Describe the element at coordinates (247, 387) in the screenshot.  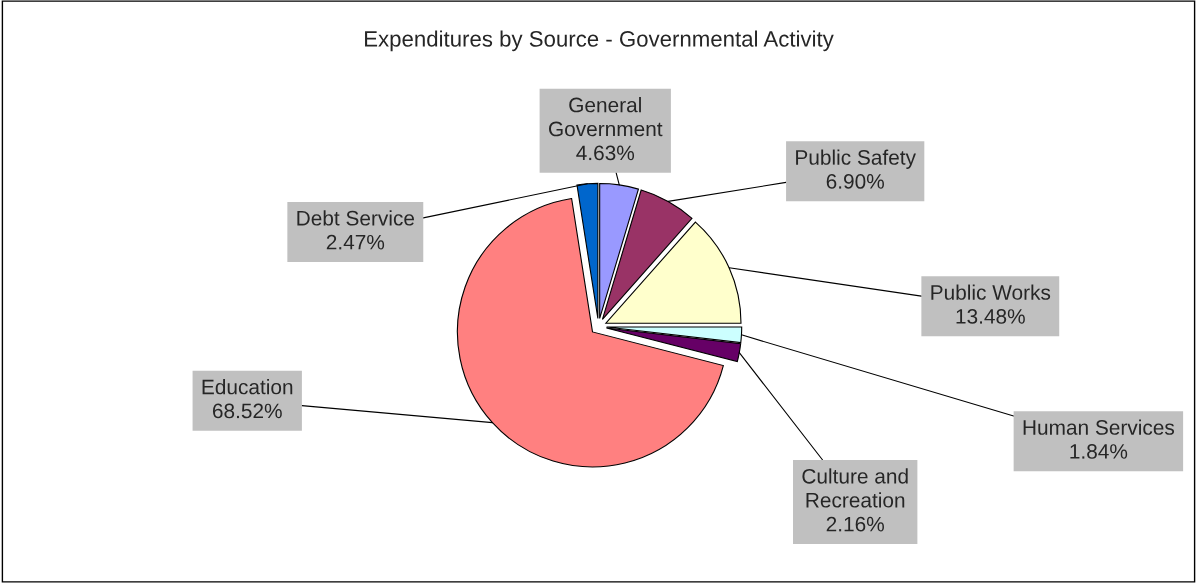
I see `slice-label: Education` at that location.